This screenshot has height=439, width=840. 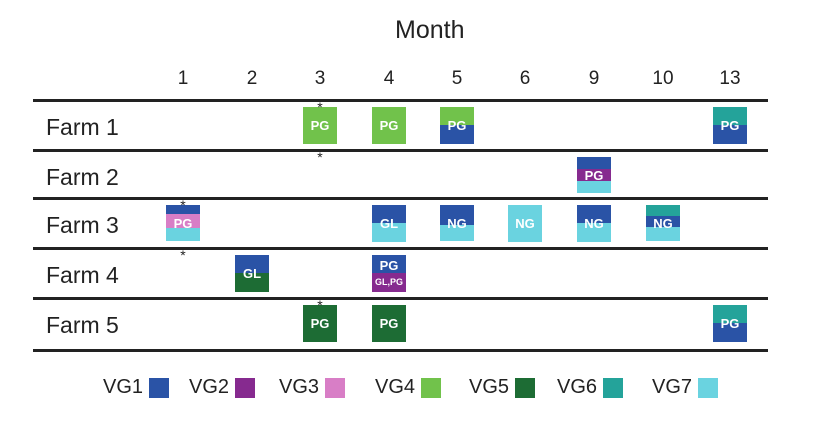 What do you see at coordinates (672, 387) in the screenshot?
I see `legend-label: VG7` at bounding box center [672, 387].